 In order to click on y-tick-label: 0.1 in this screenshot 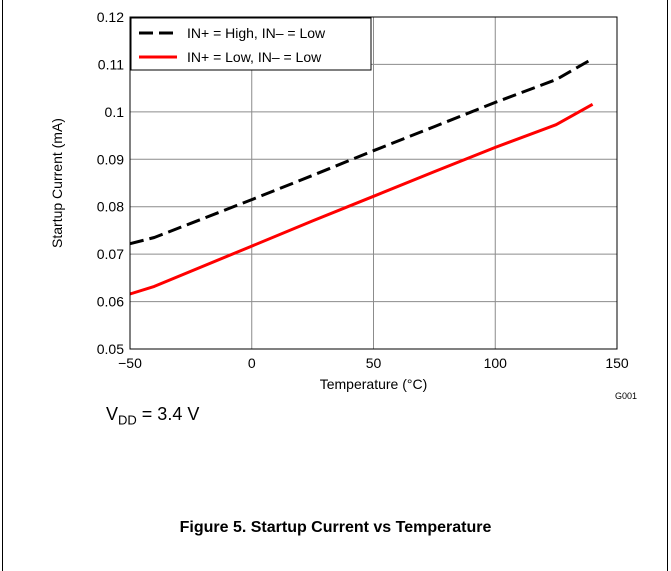, I will do `click(115, 112)`.